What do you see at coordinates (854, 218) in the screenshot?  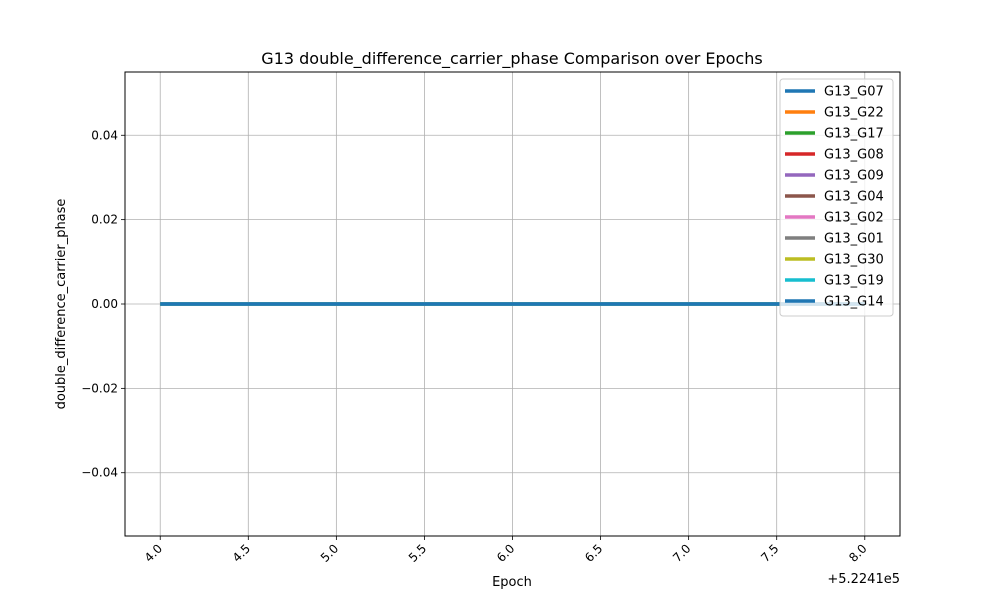 I see `legend-label: G13_G02` at bounding box center [854, 218].